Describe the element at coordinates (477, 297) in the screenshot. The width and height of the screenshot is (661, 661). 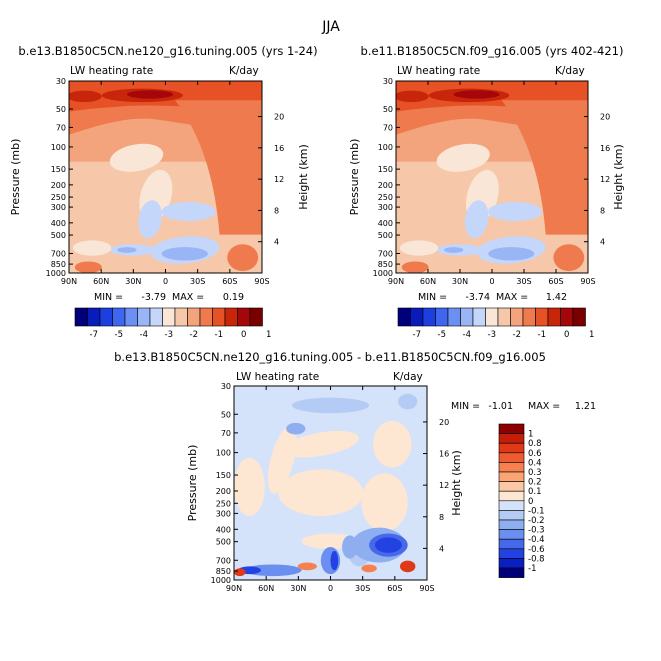
I see `panel-2-min-value: -3.74` at that location.